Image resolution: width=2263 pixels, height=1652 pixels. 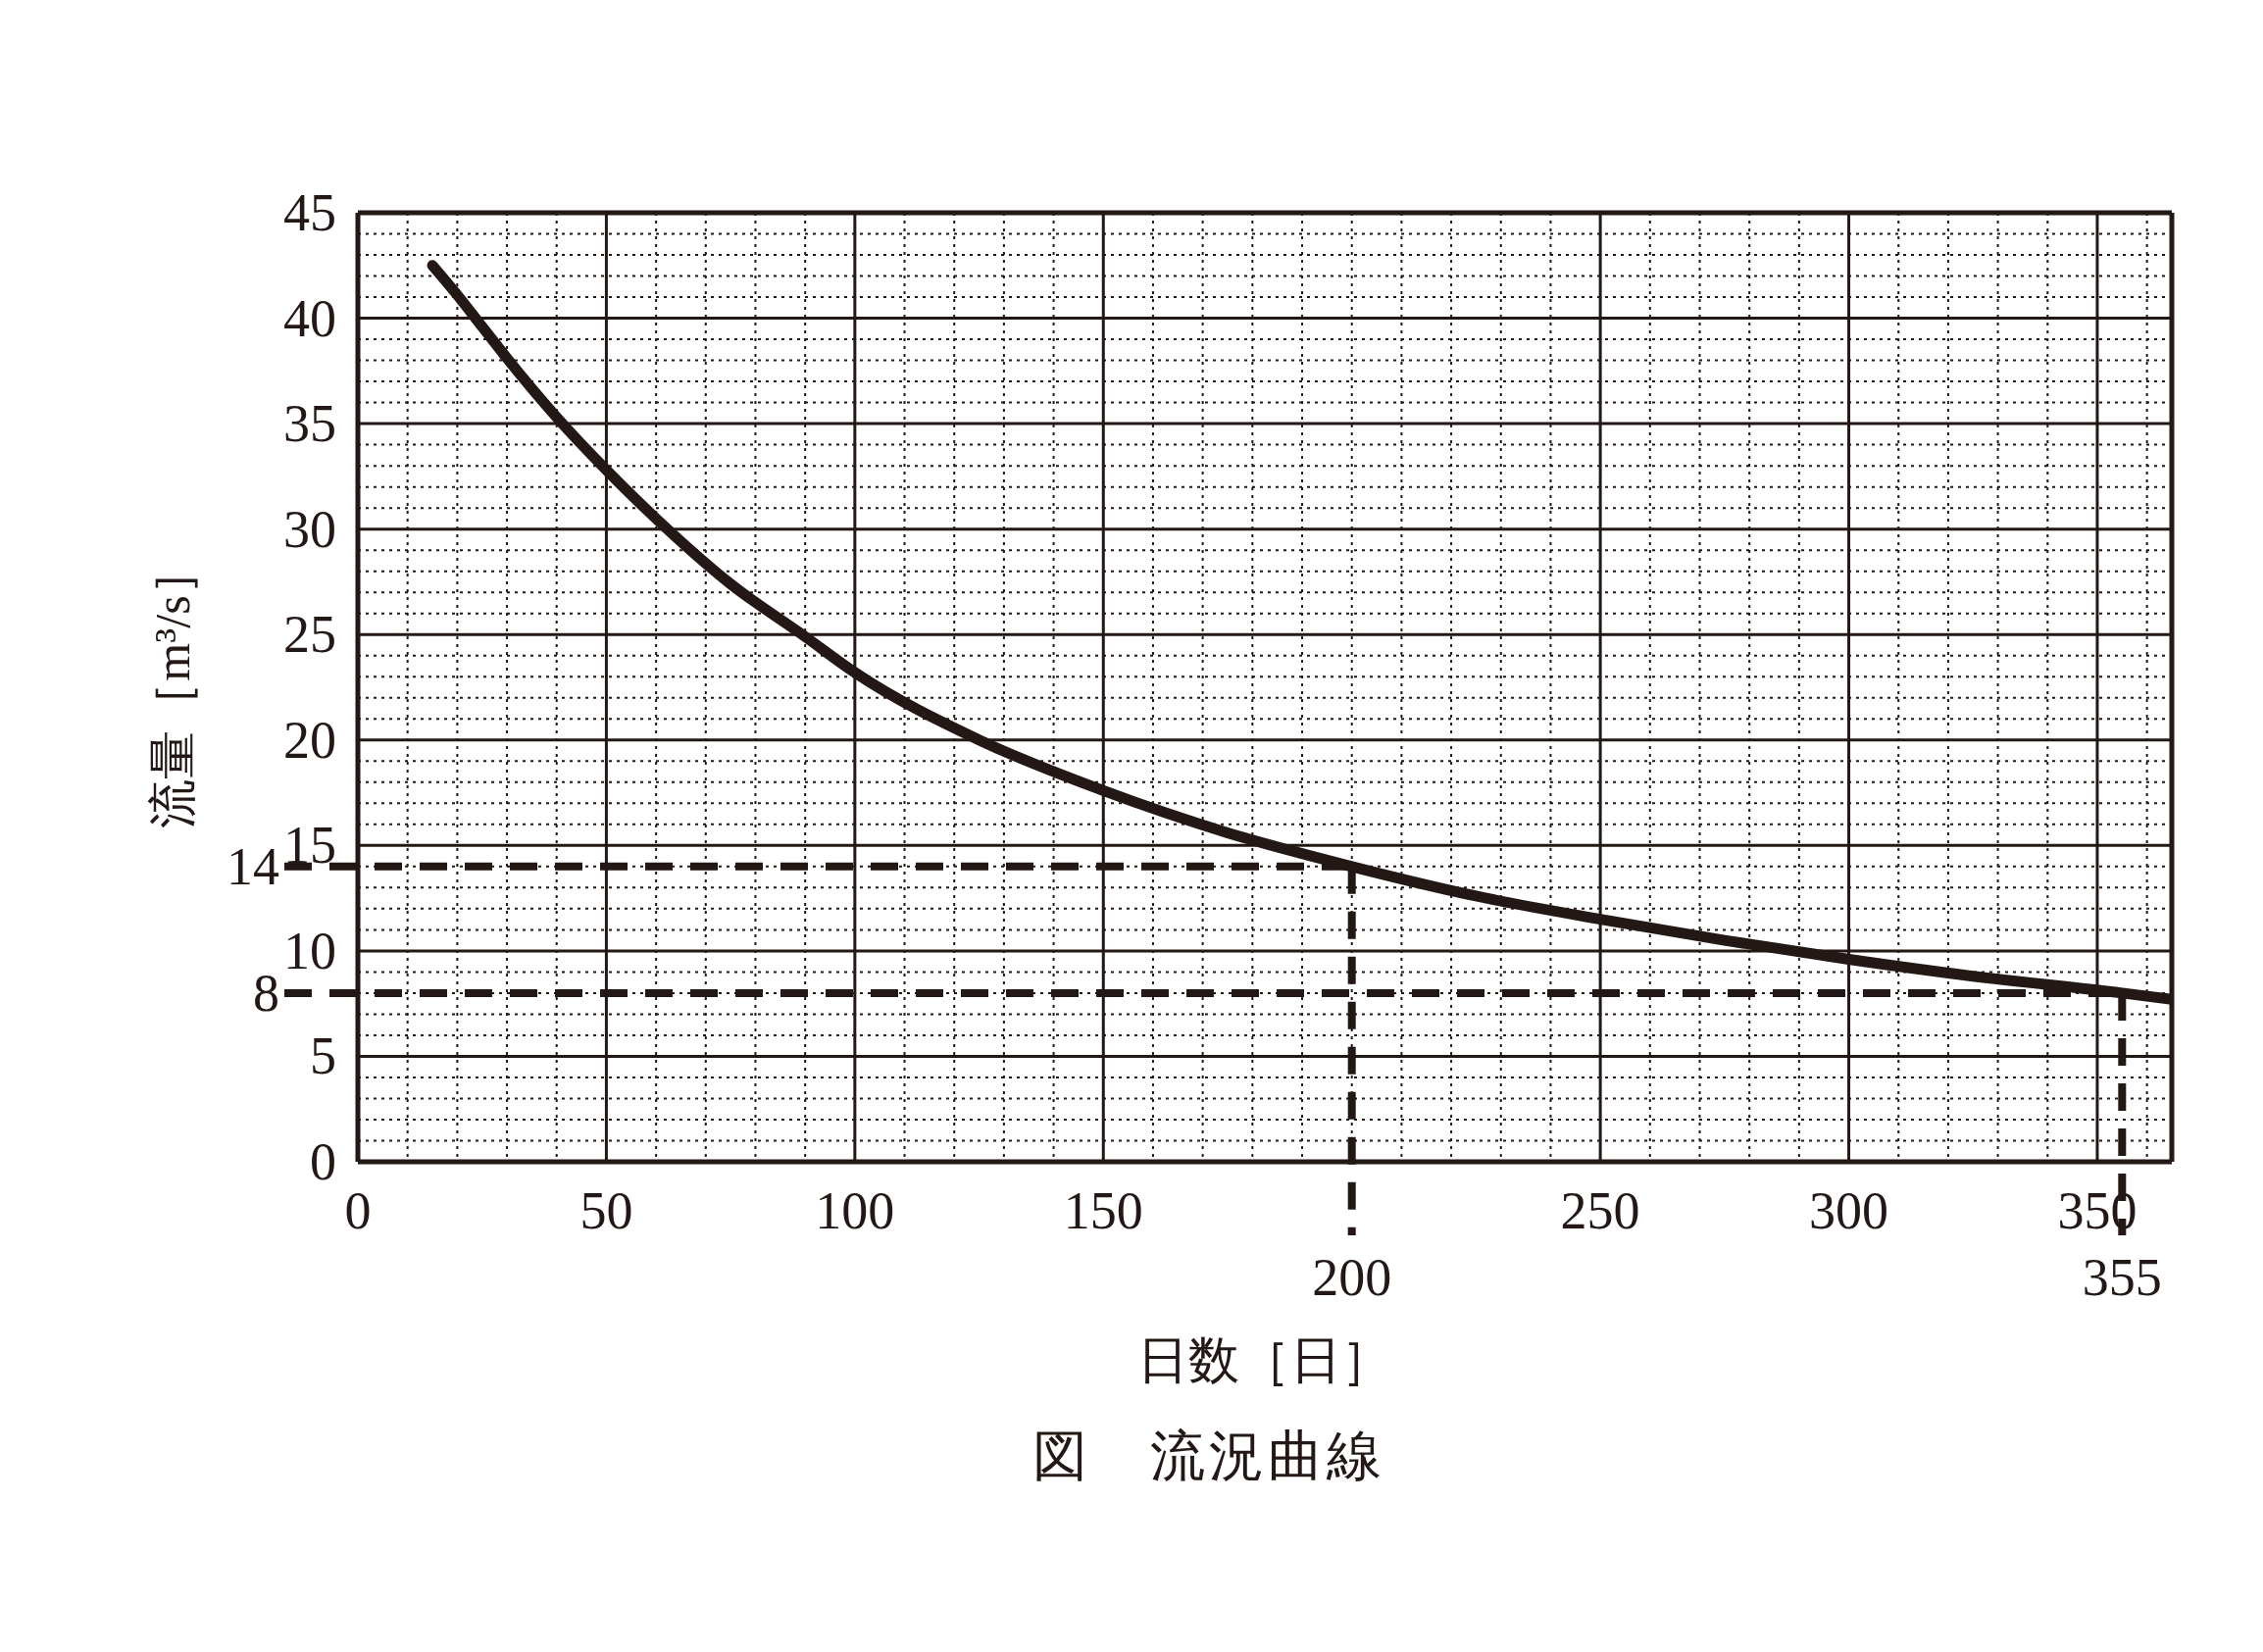 I want to click on x-tick-label: 350, so click(x=2097, y=1211).